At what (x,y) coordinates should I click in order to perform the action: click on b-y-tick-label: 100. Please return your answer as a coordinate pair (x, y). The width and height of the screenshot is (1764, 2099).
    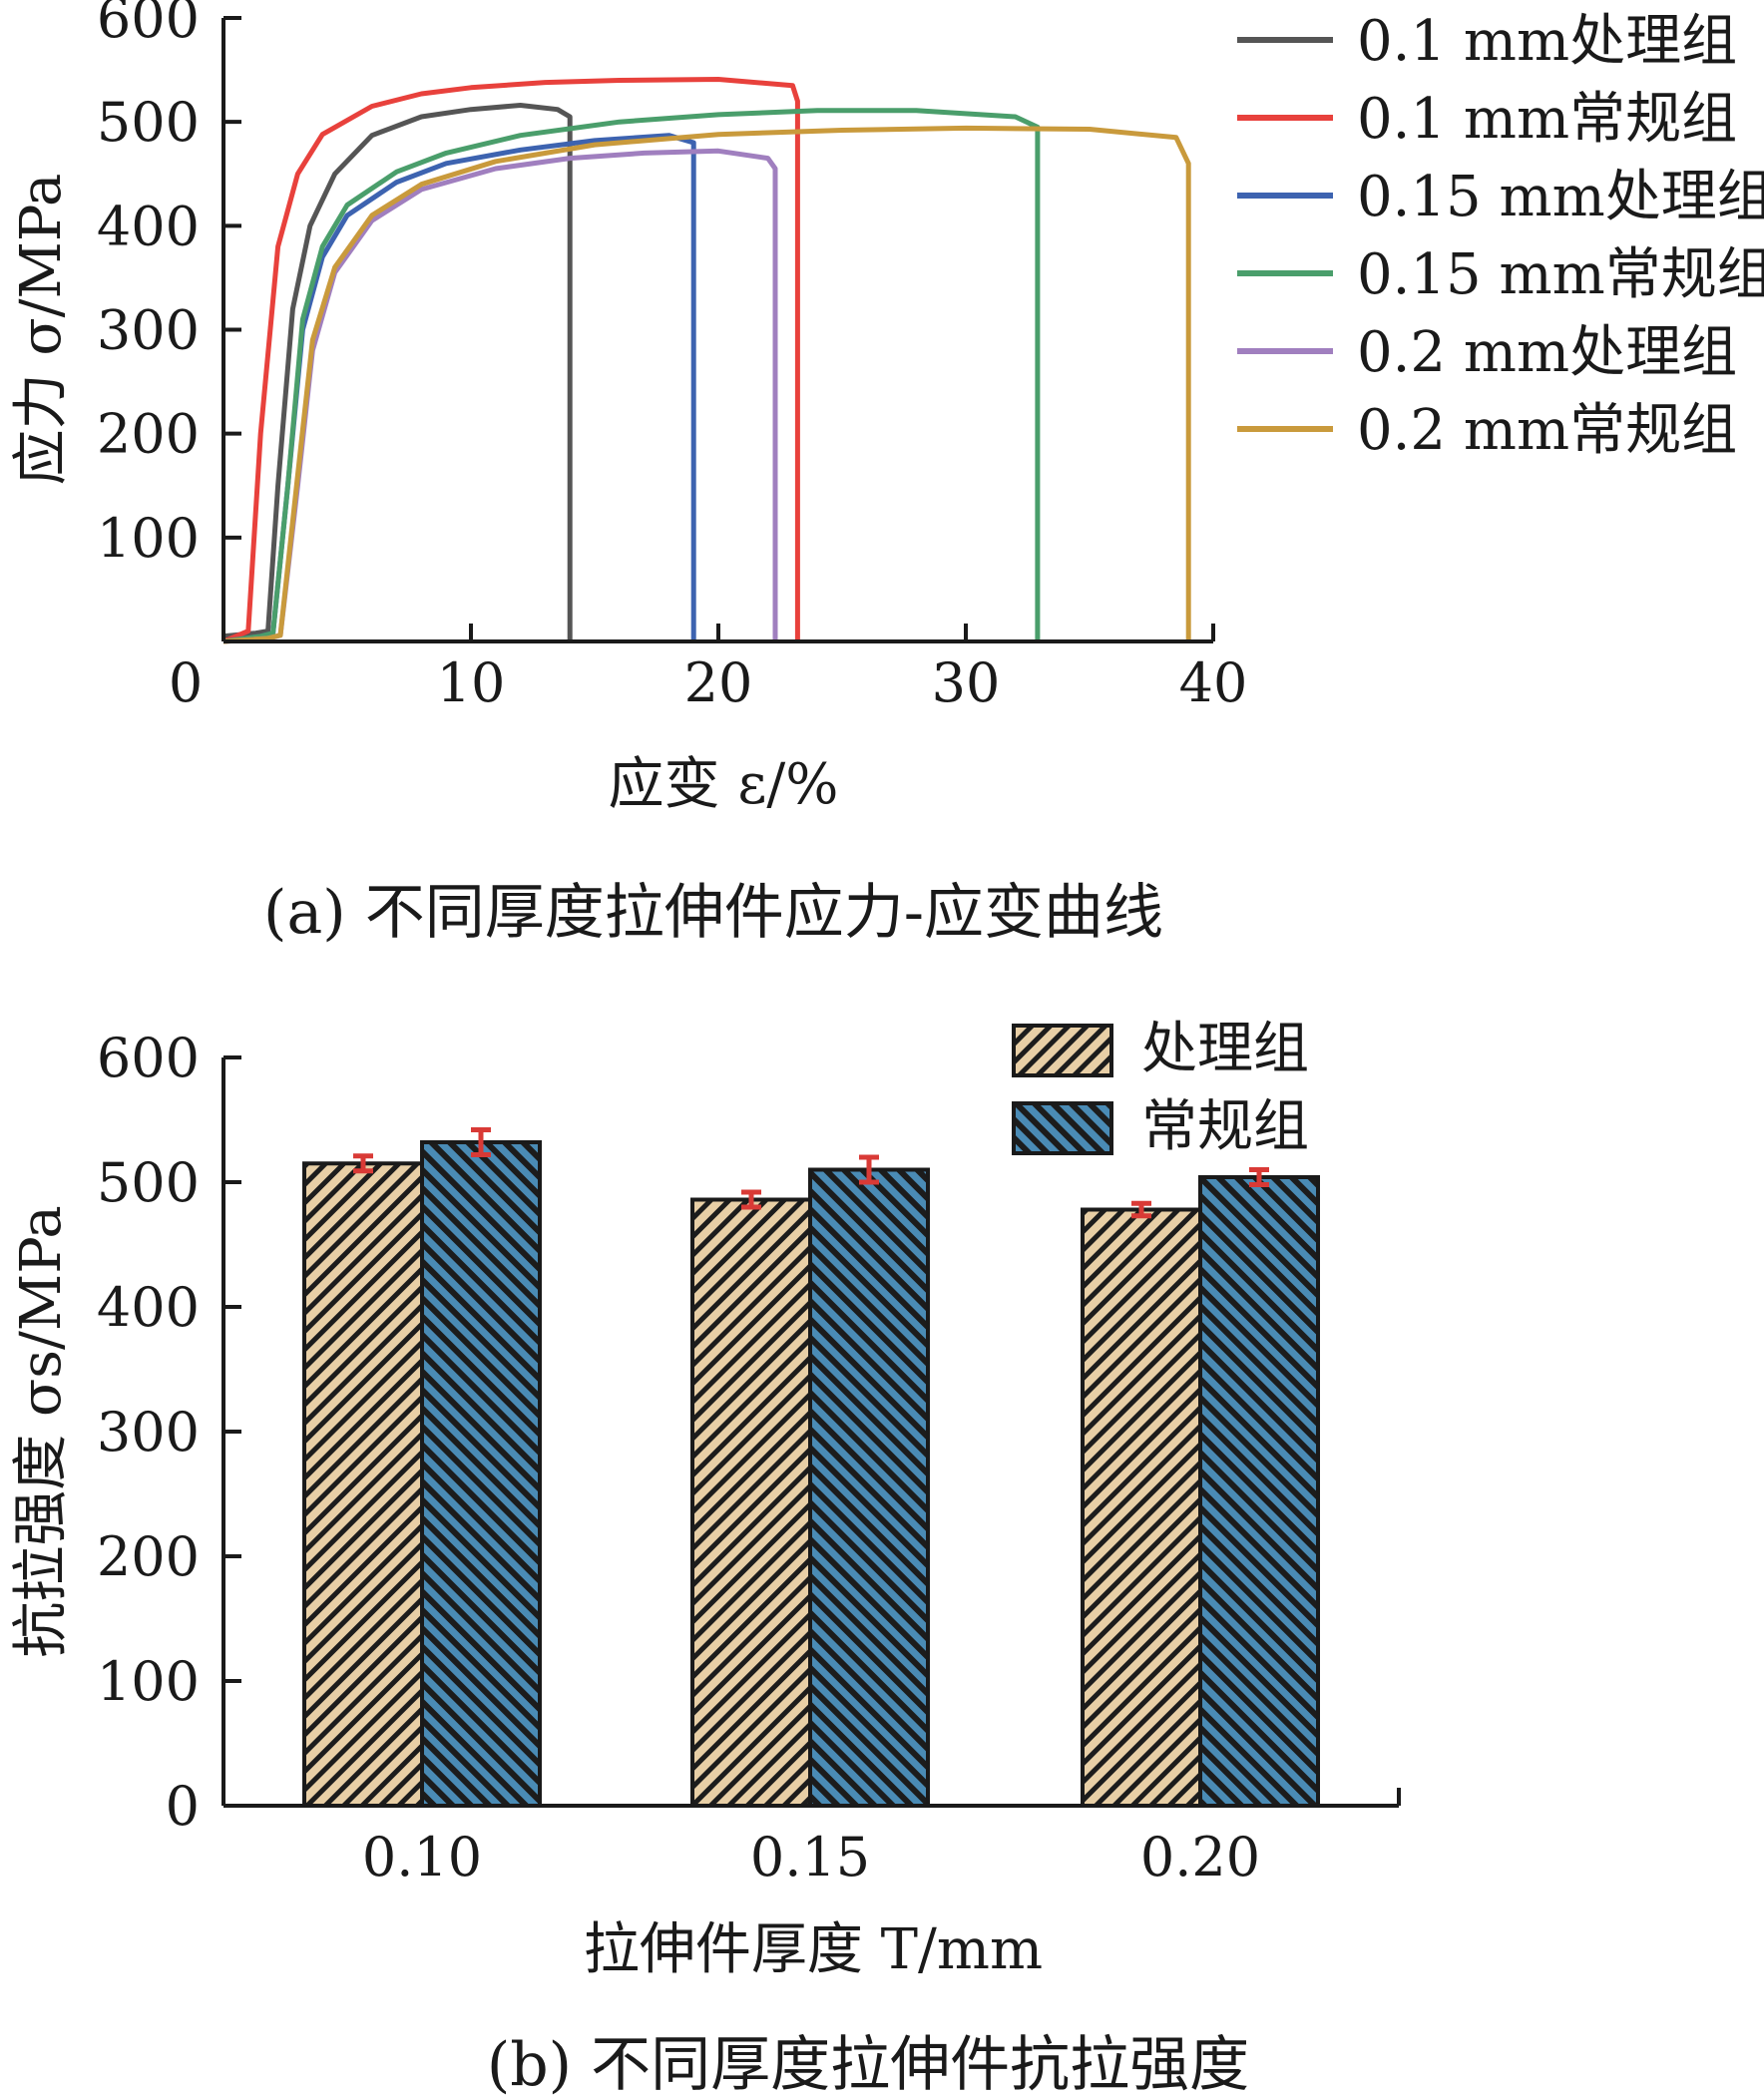
    Looking at the image, I should click on (148, 1681).